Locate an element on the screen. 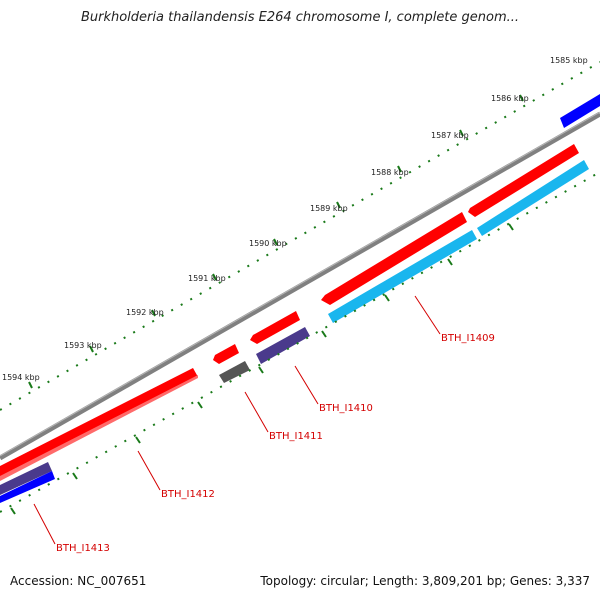 This screenshot has height=600, width=600. leader-bth-i1412 is located at coordinates (149, 470).